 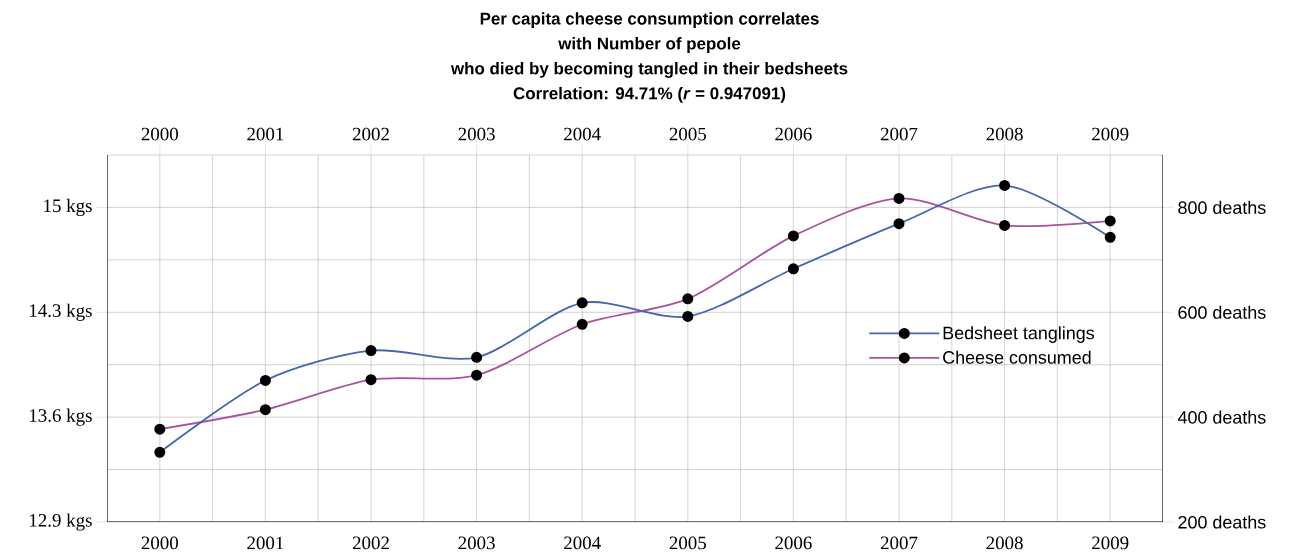 I want to click on x2-tick-label: 2005, so click(x=687, y=543).